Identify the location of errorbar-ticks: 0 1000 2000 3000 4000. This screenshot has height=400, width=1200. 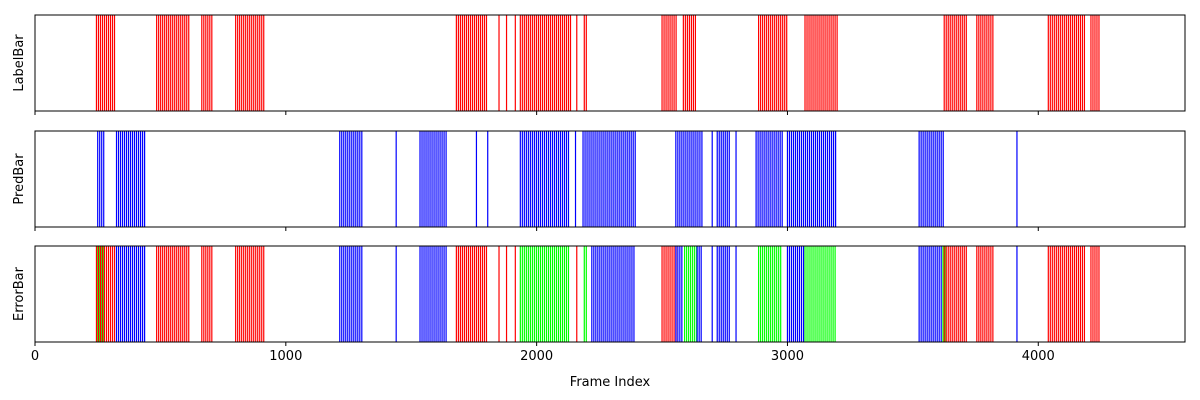
(543, 353).